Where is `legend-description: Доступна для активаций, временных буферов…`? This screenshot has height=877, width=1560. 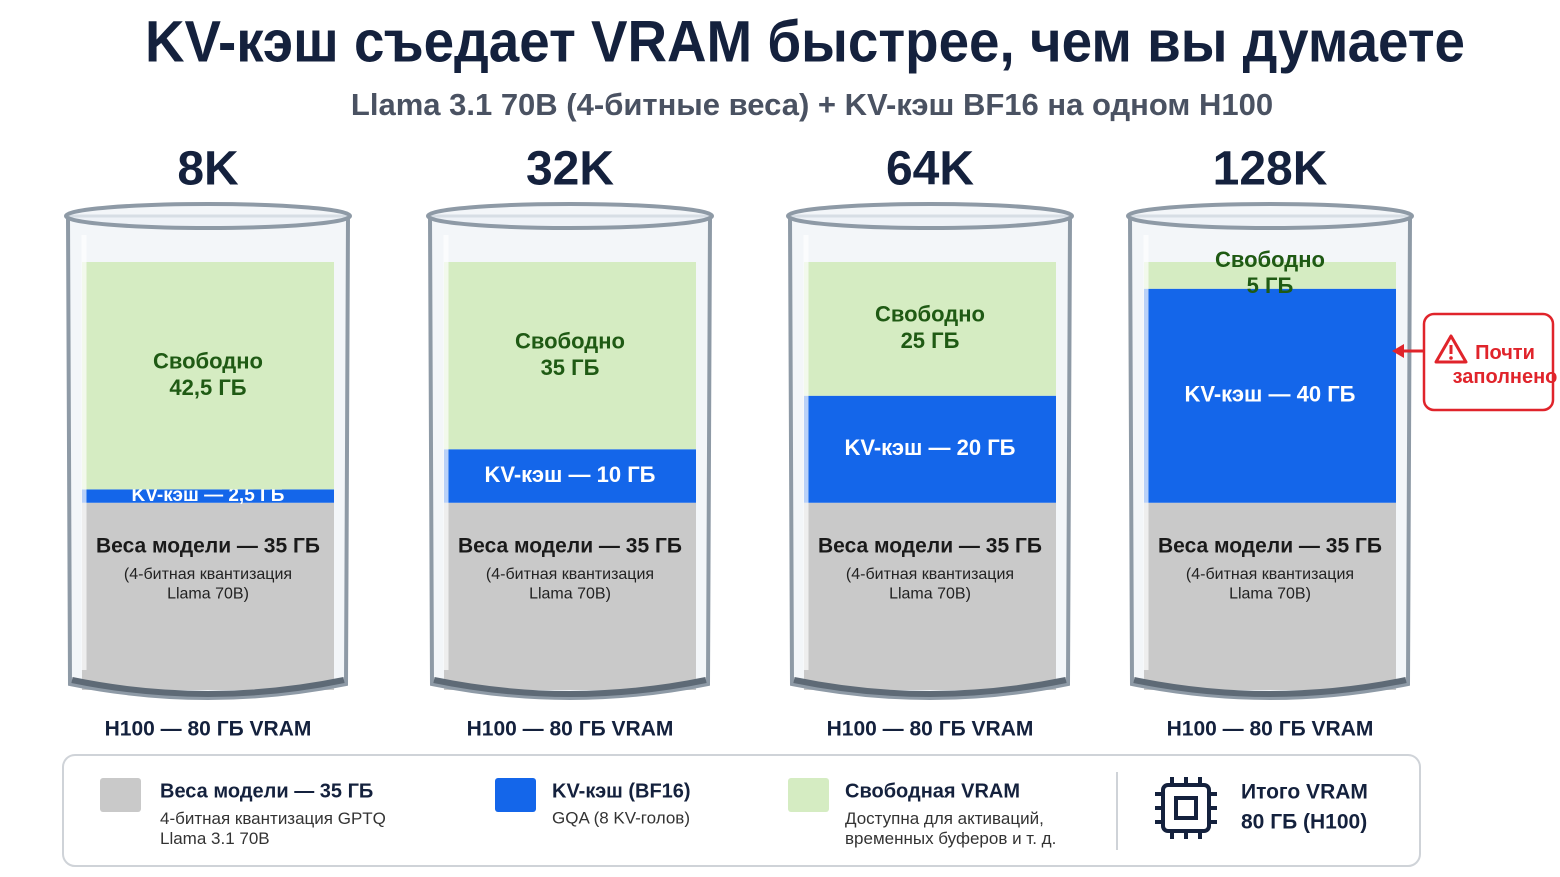
legend-description: Доступна для активаций, временных буферов… is located at coordinates (950, 828).